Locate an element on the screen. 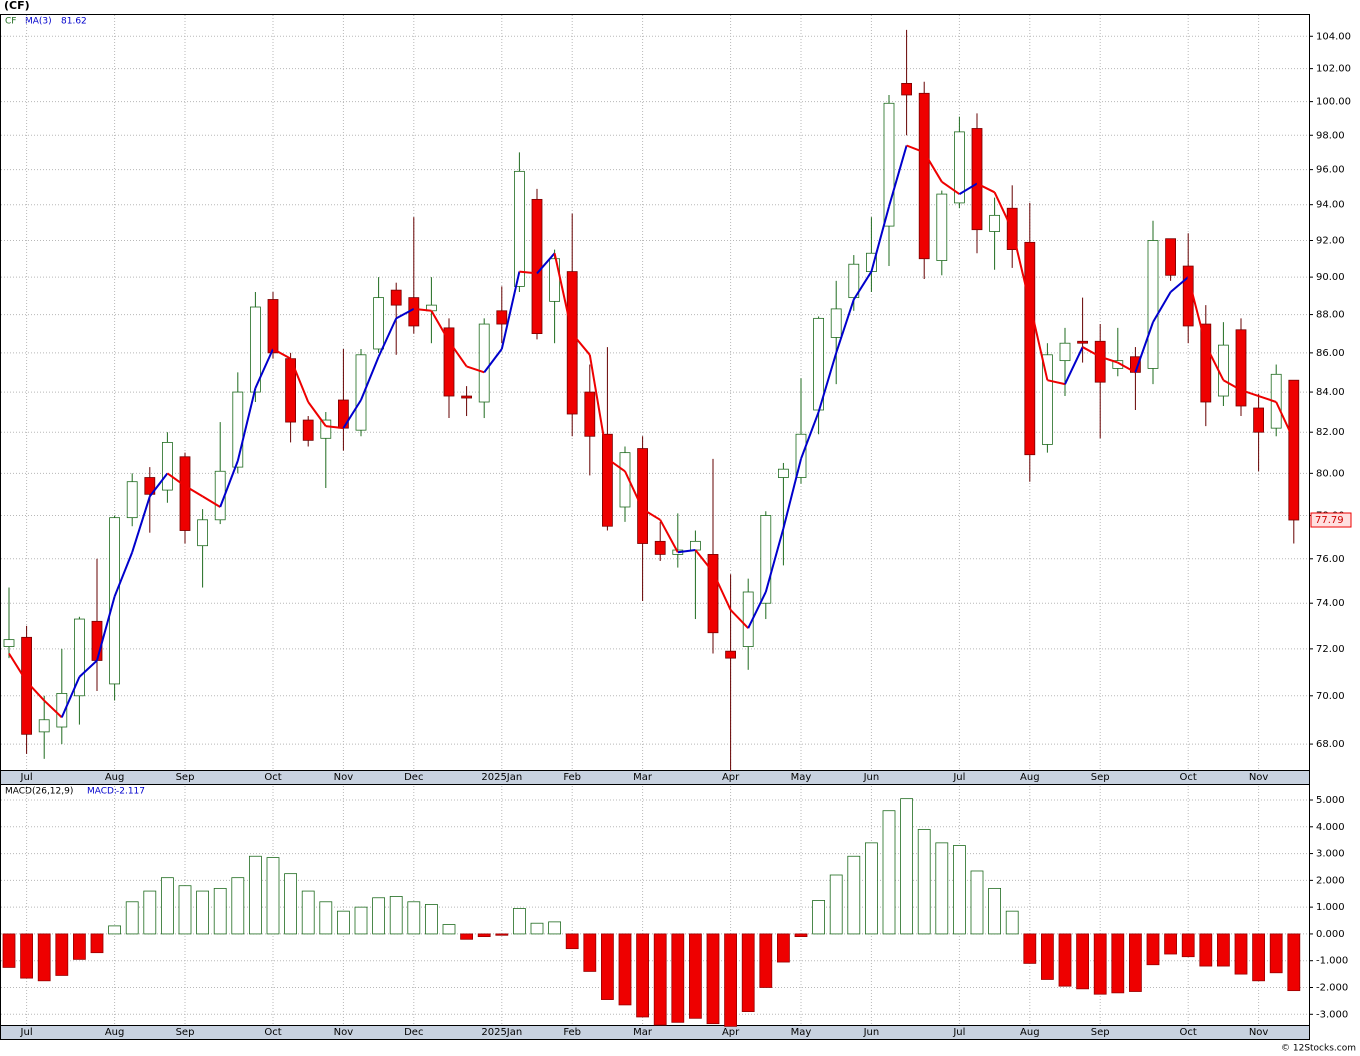 The width and height of the screenshot is (1360, 1056). y-tick-label: 0.000 is located at coordinates (1330, 934).